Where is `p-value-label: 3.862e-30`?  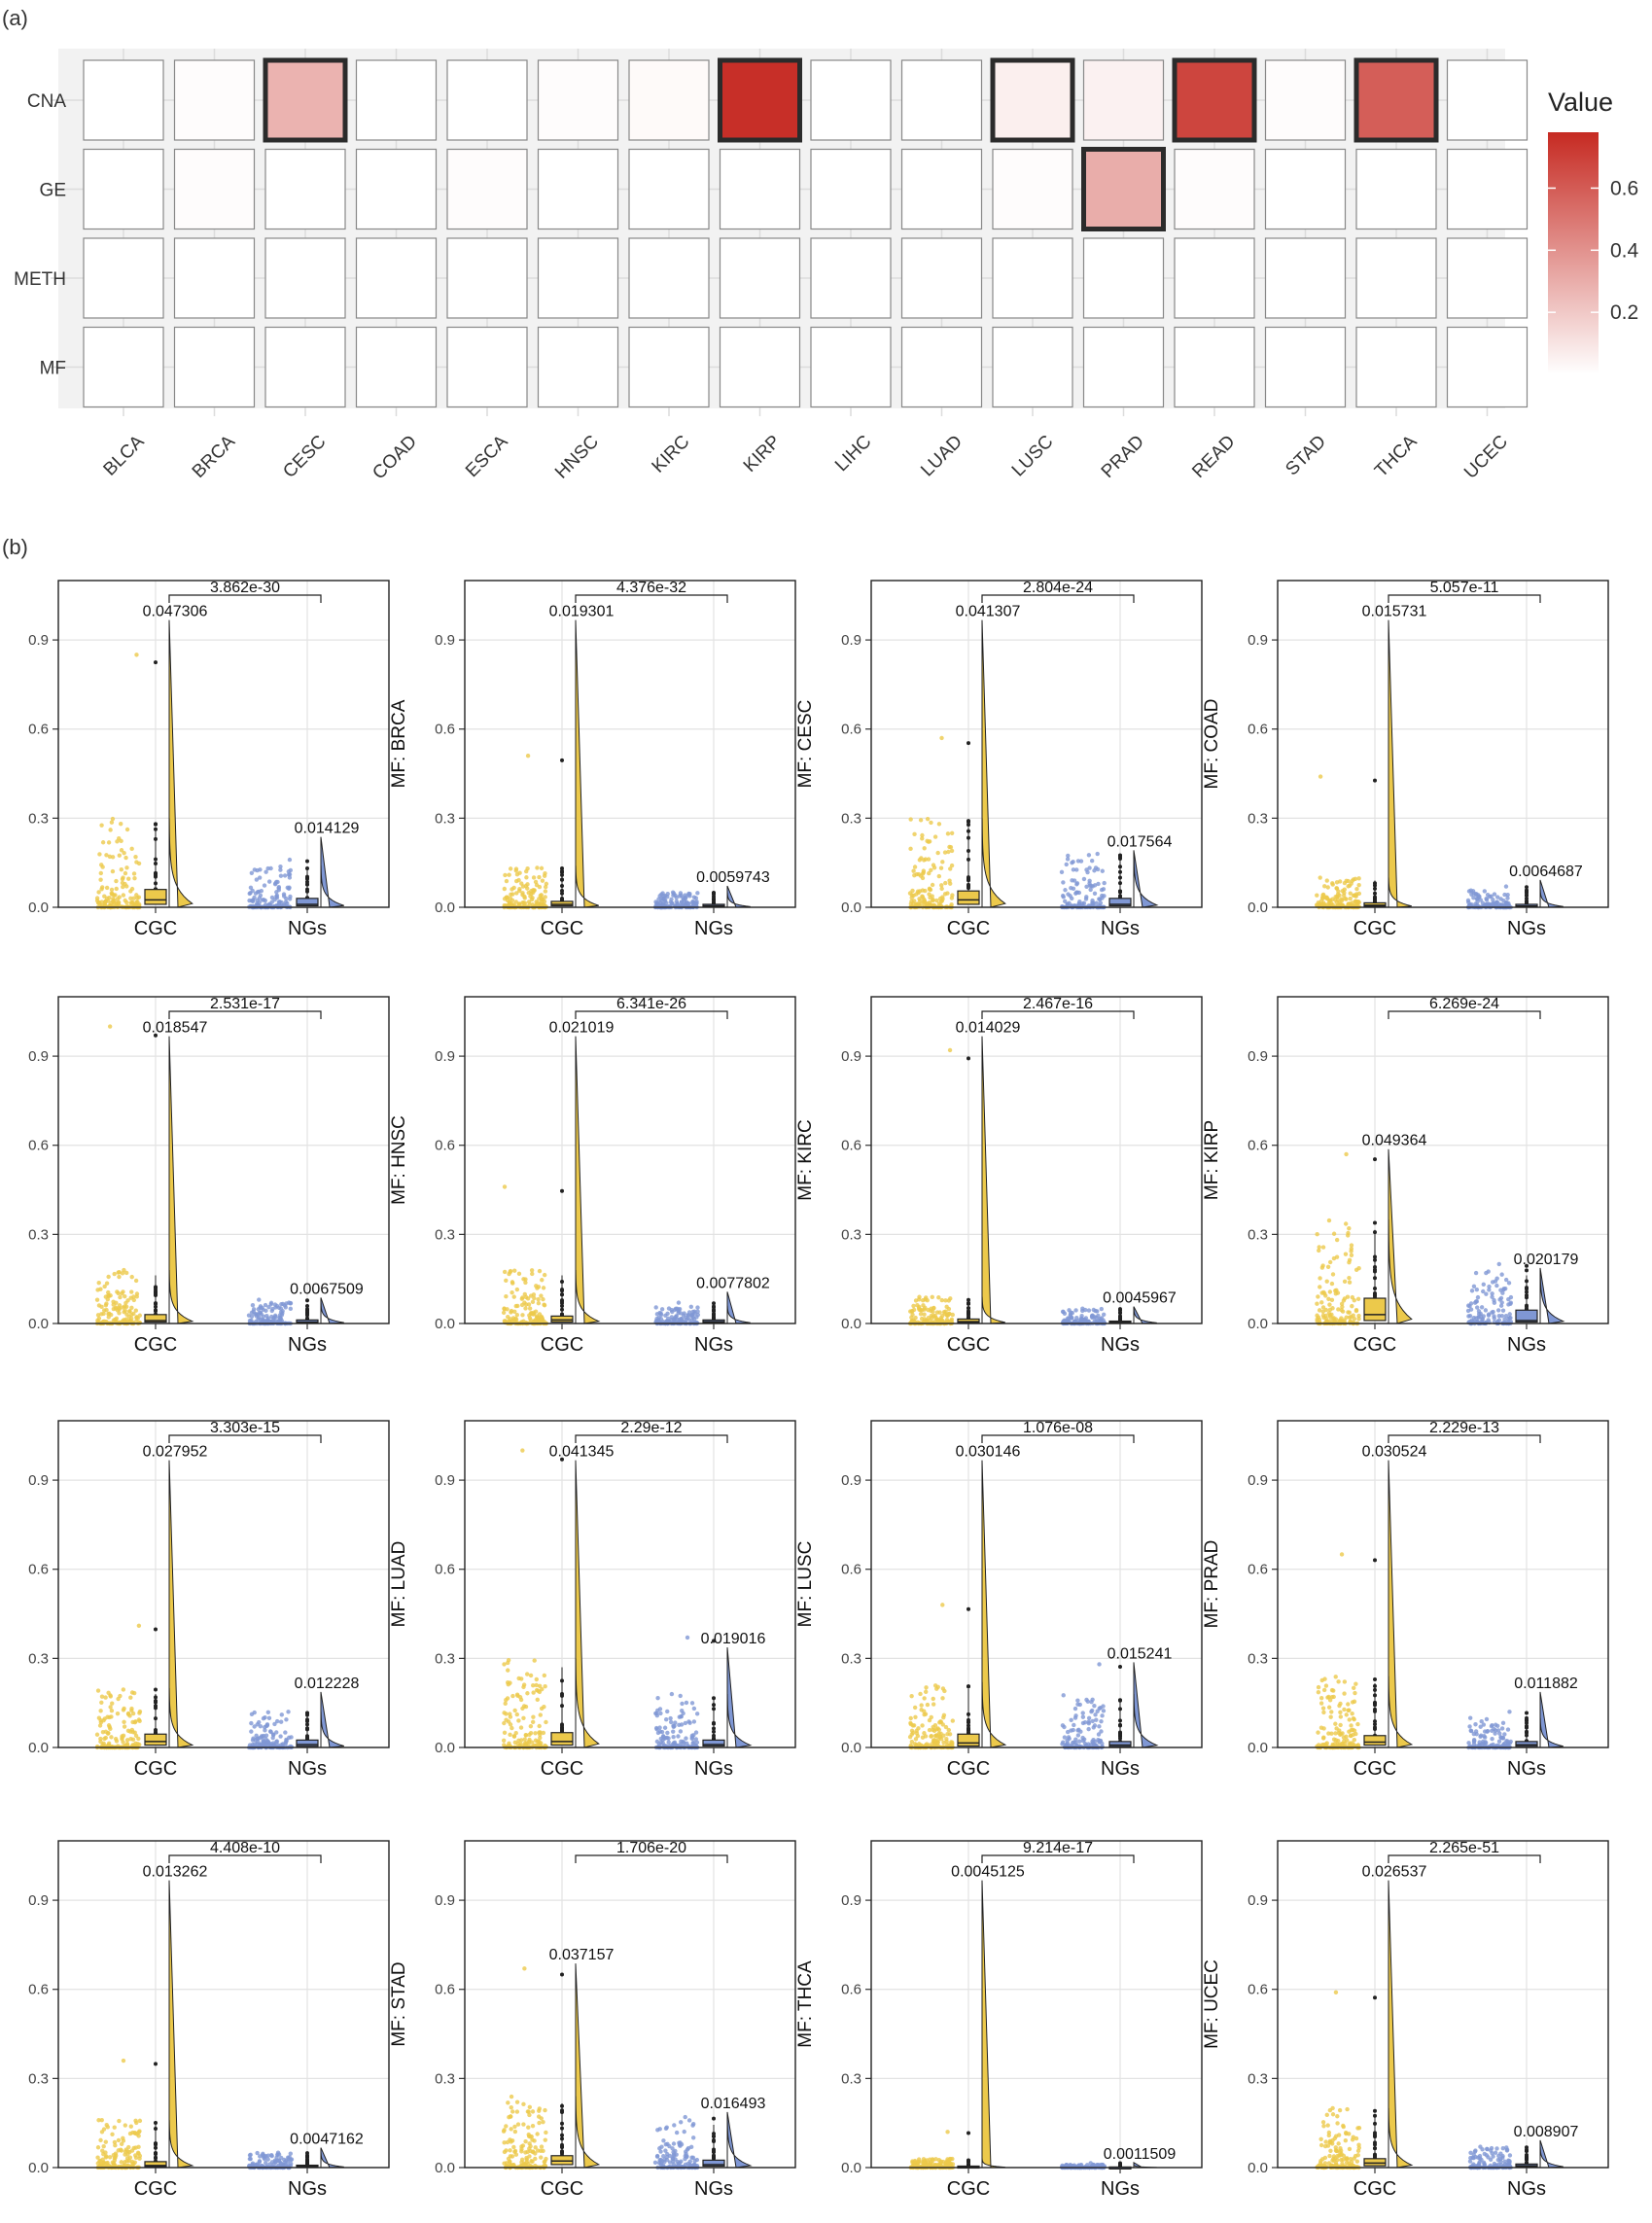 p-value-label: 3.862e-30 is located at coordinates (245, 588).